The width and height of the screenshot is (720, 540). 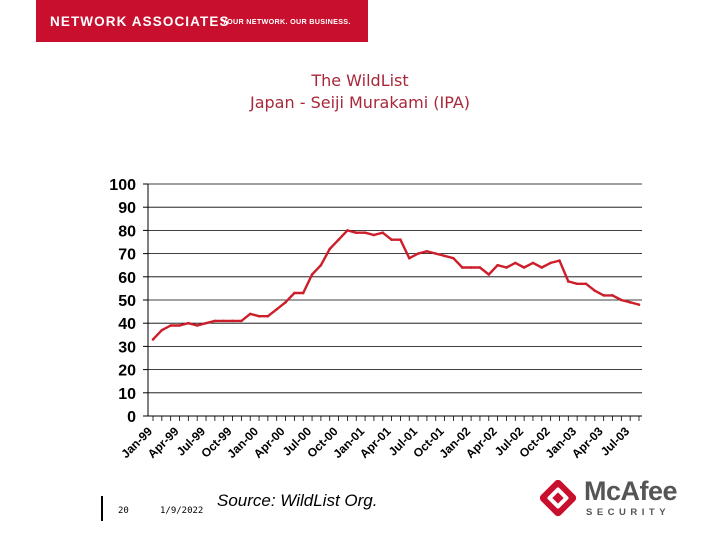 What do you see at coordinates (360, 102) in the screenshot?
I see `chart-subtitle: Japan - Seiji Murakami (IPA)` at bounding box center [360, 102].